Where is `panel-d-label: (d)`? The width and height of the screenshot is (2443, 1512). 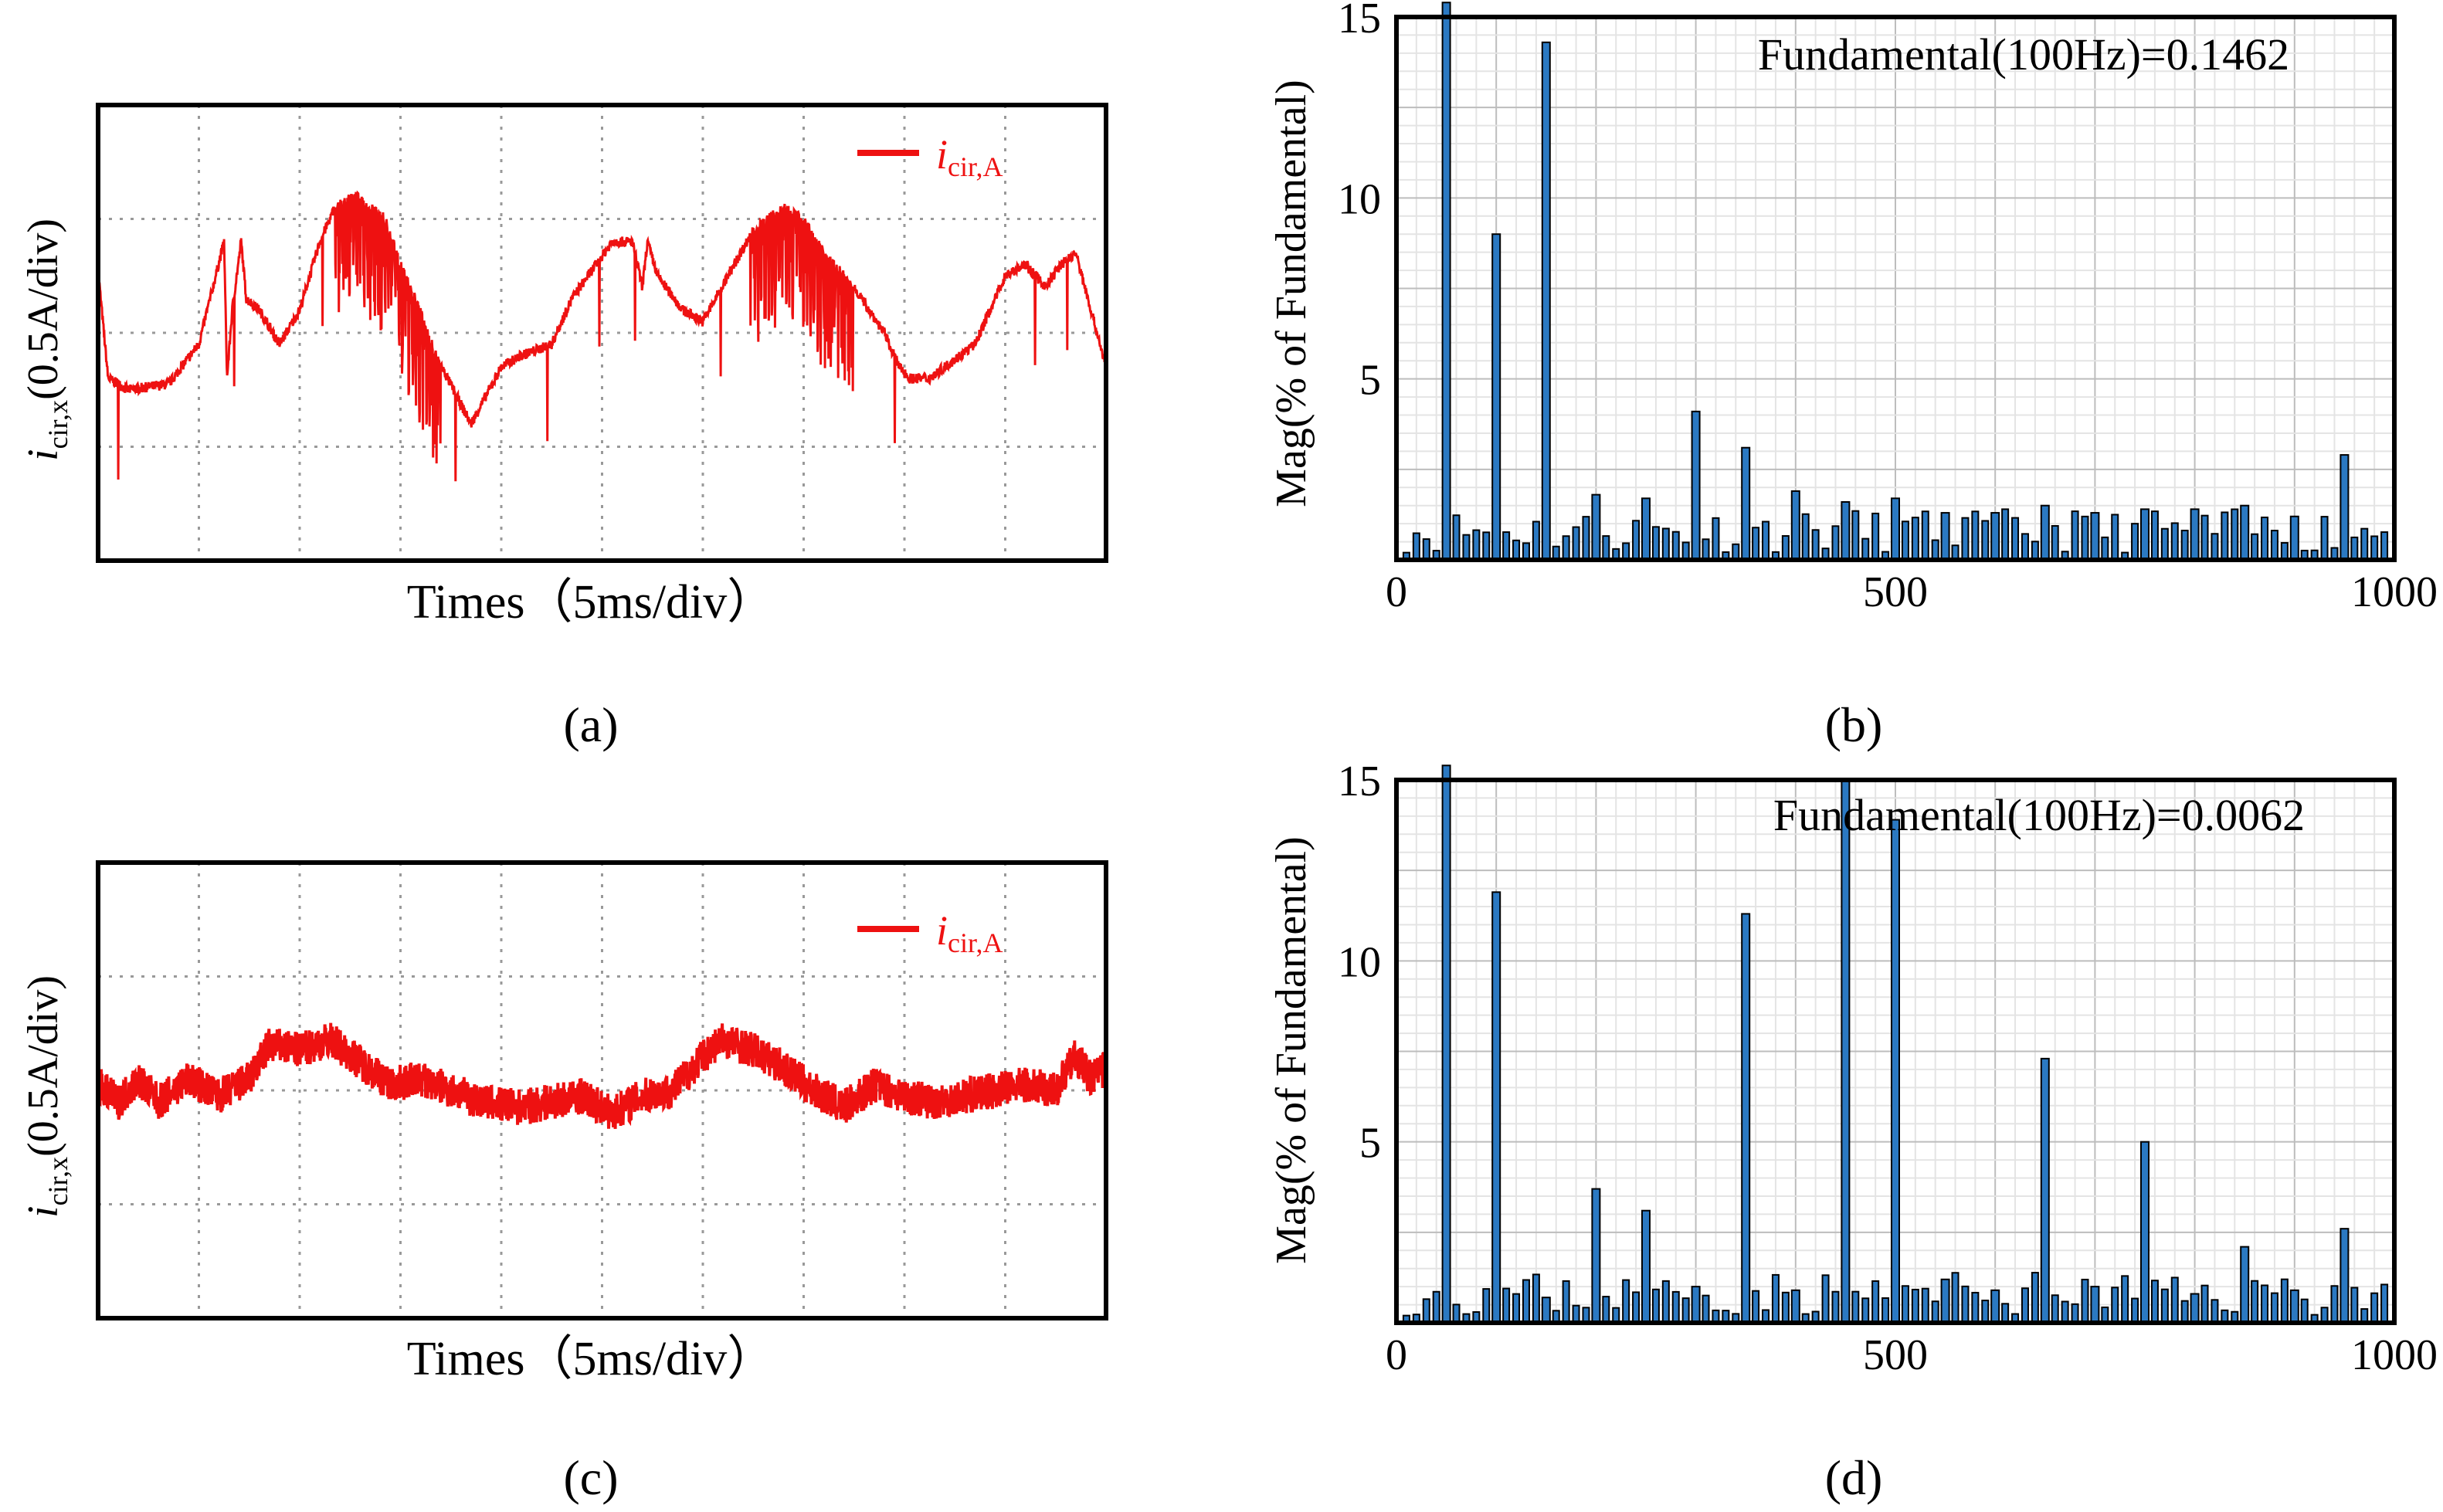
panel-d-label: (d) is located at coordinates (1854, 1477).